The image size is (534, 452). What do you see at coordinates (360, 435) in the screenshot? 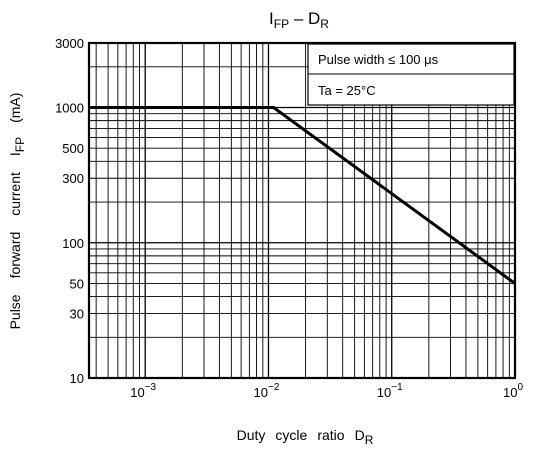
I see `xlabel-symbol: D` at bounding box center [360, 435].